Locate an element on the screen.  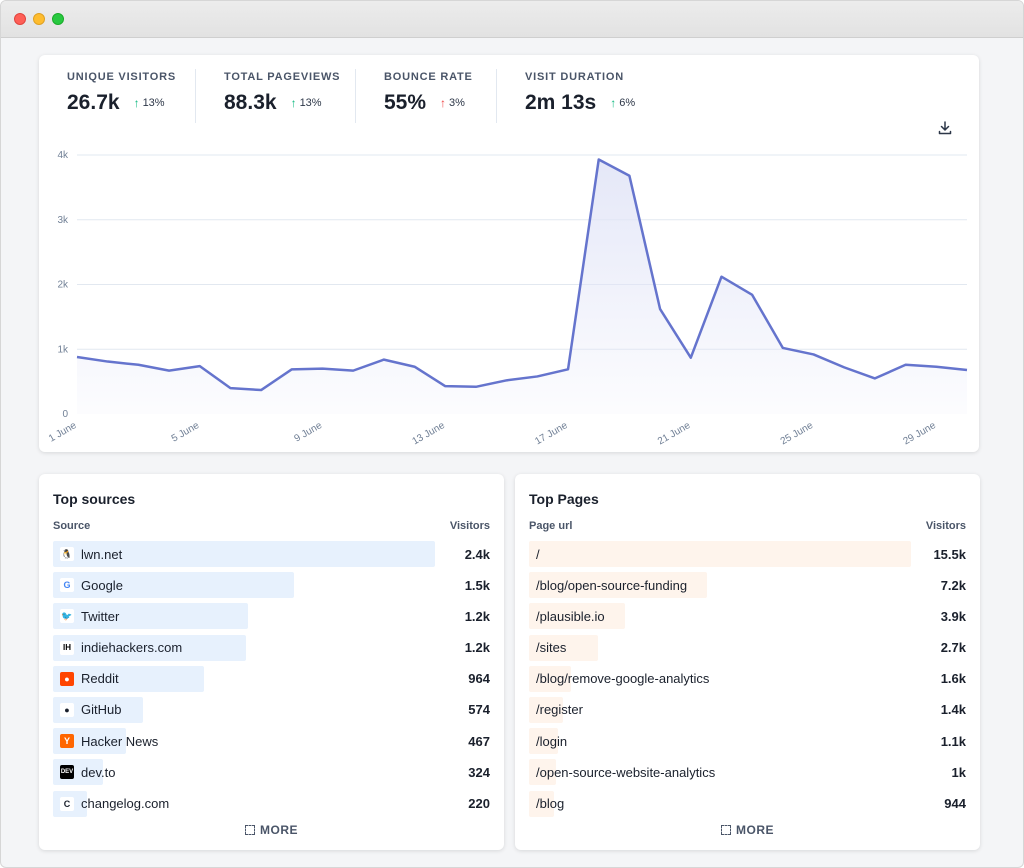
row-value: 574 is located at coordinates (479, 710).